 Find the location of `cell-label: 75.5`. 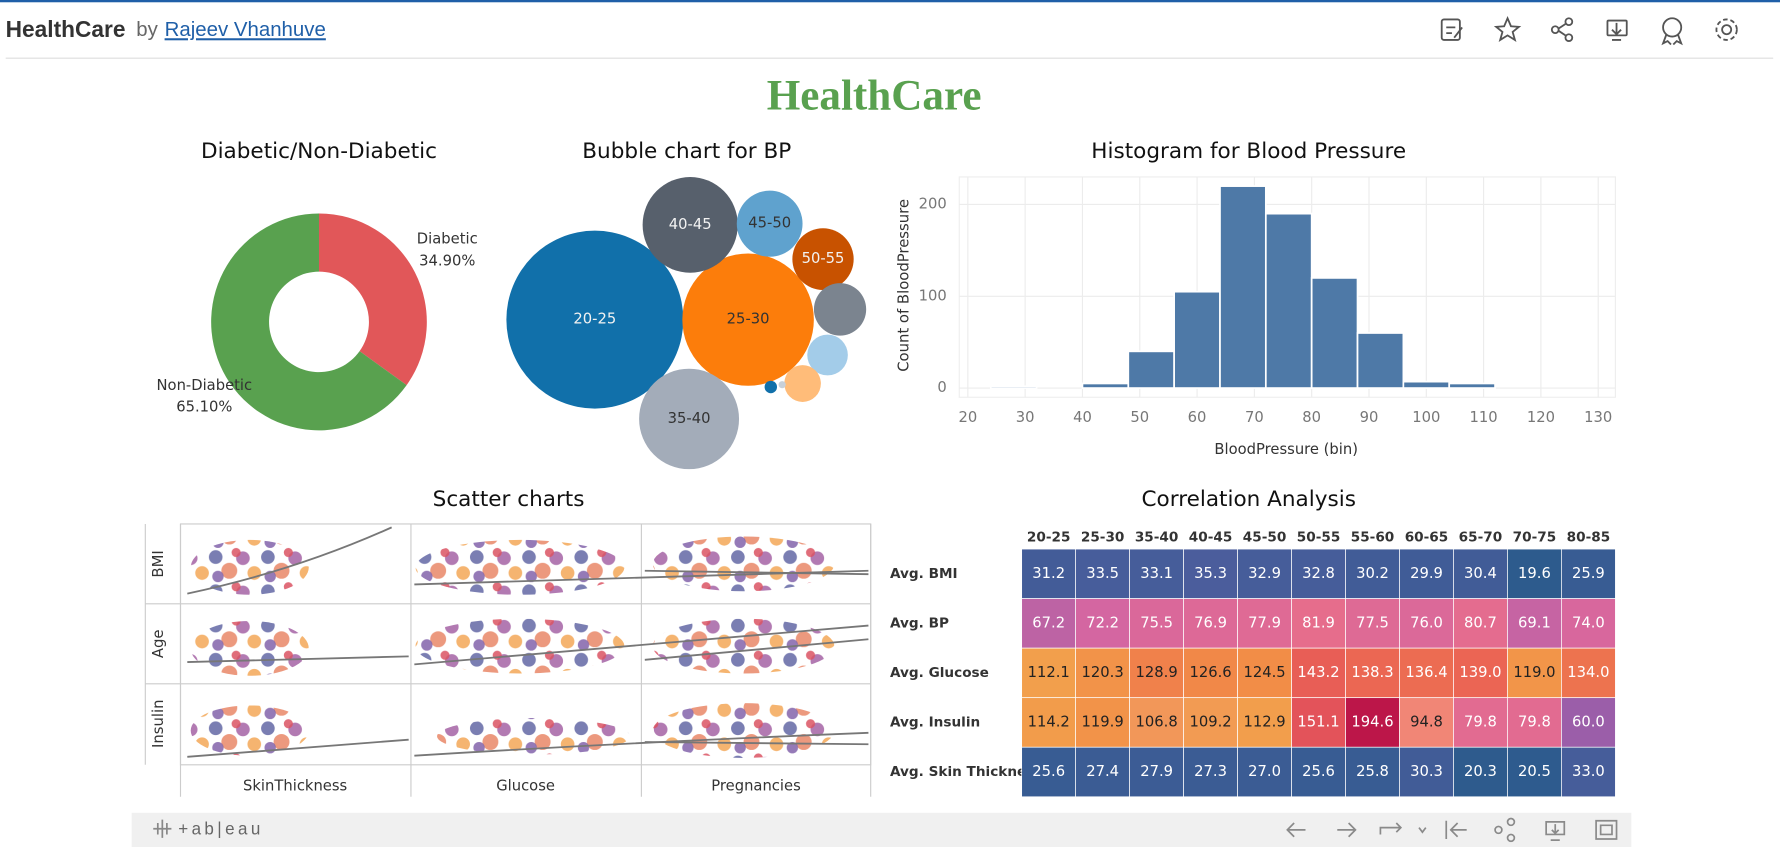

cell-label: 75.5 is located at coordinates (1156, 622).